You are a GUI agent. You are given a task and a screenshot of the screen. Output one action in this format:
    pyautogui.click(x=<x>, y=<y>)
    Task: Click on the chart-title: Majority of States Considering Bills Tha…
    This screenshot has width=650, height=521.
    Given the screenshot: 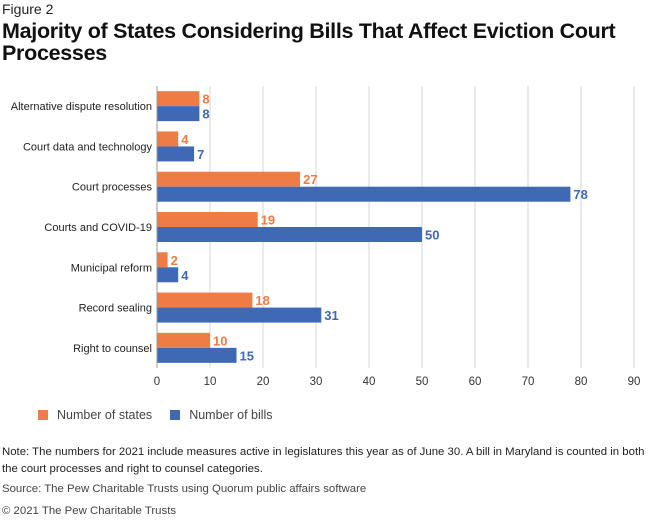 What is the action you would take?
    pyautogui.click(x=309, y=42)
    